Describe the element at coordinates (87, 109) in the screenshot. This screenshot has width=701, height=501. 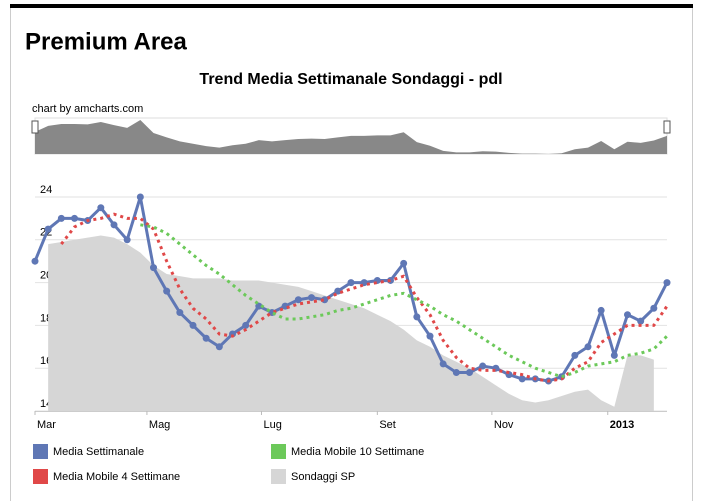
I see `chart-credit: chart by amcharts.com` at that location.